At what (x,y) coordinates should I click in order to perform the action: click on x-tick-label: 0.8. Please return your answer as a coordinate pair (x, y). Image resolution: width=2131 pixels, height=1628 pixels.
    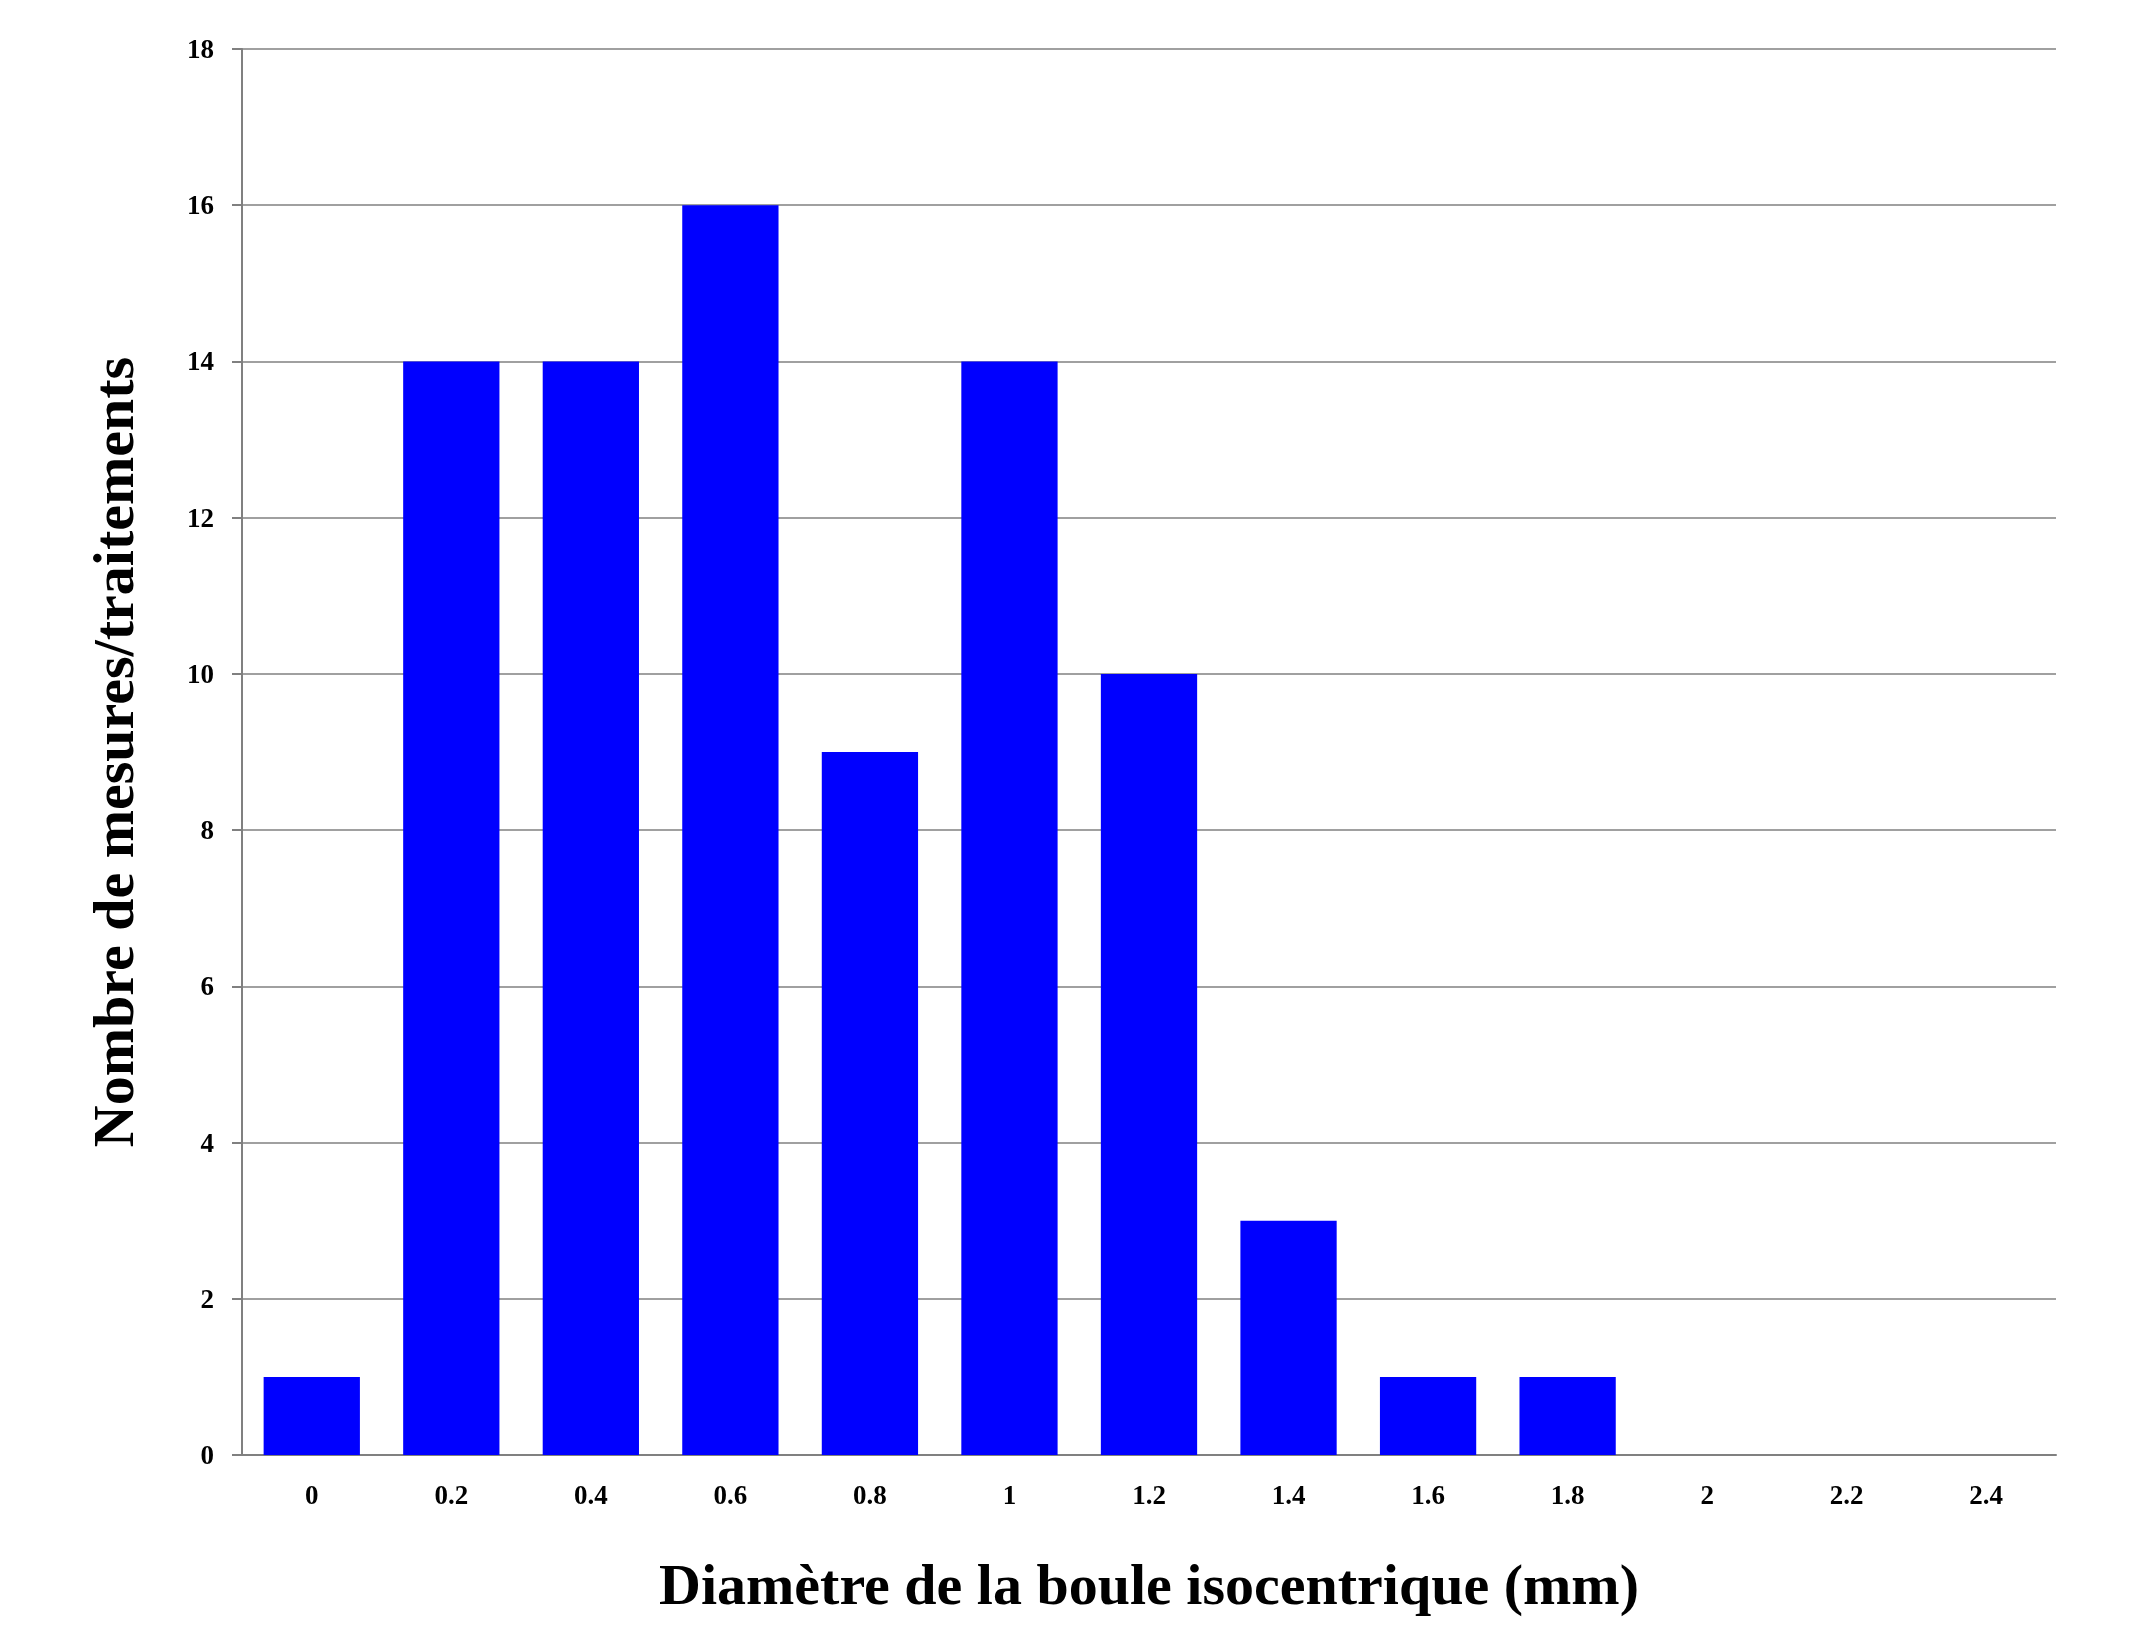
    Looking at the image, I should click on (870, 1494).